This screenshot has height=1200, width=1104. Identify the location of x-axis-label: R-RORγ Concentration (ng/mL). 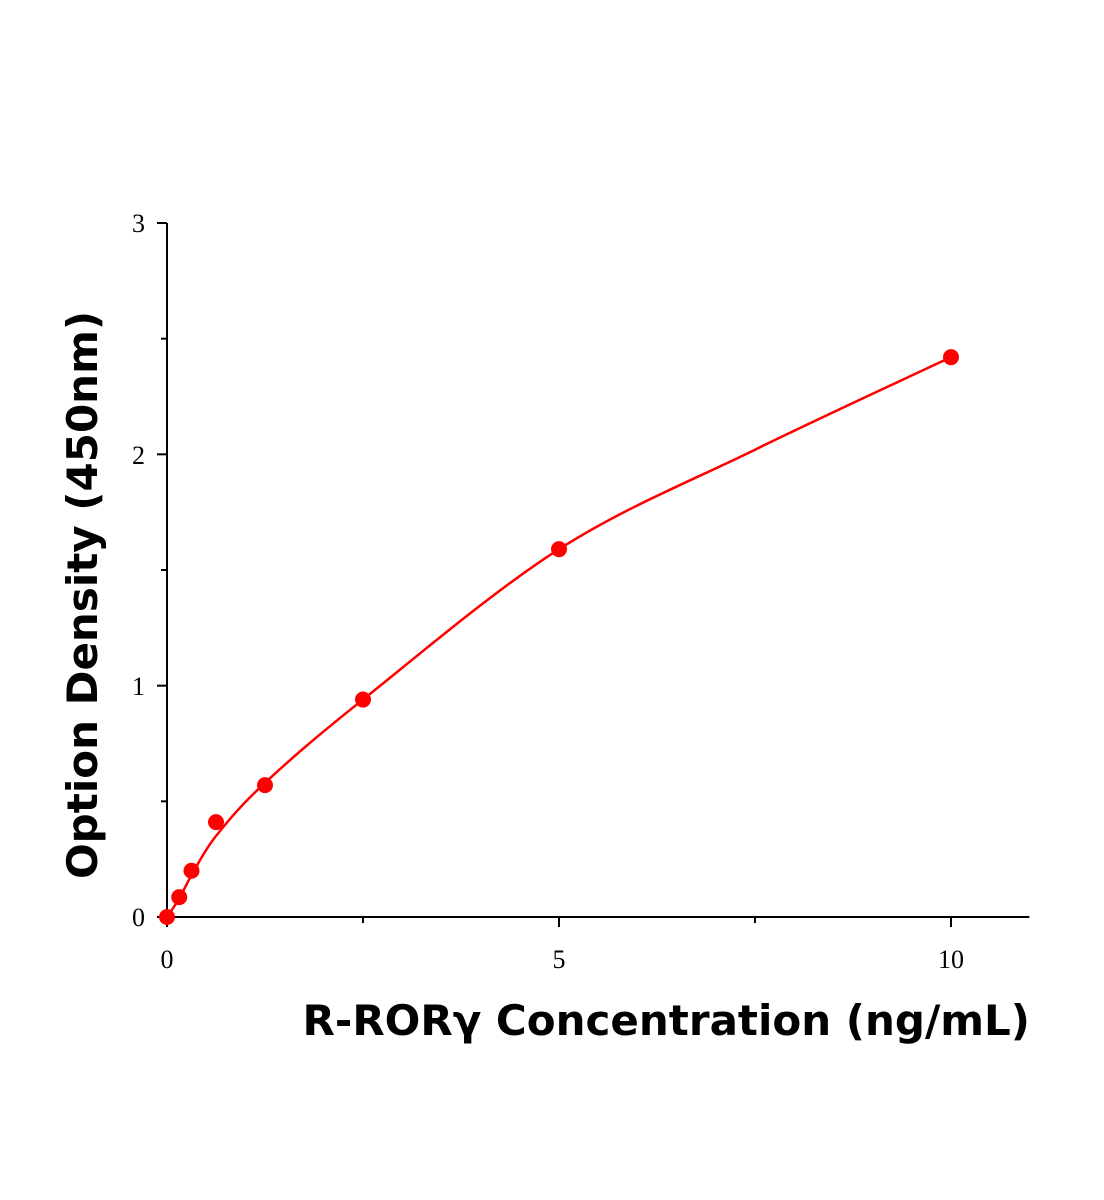
(666, 1020).